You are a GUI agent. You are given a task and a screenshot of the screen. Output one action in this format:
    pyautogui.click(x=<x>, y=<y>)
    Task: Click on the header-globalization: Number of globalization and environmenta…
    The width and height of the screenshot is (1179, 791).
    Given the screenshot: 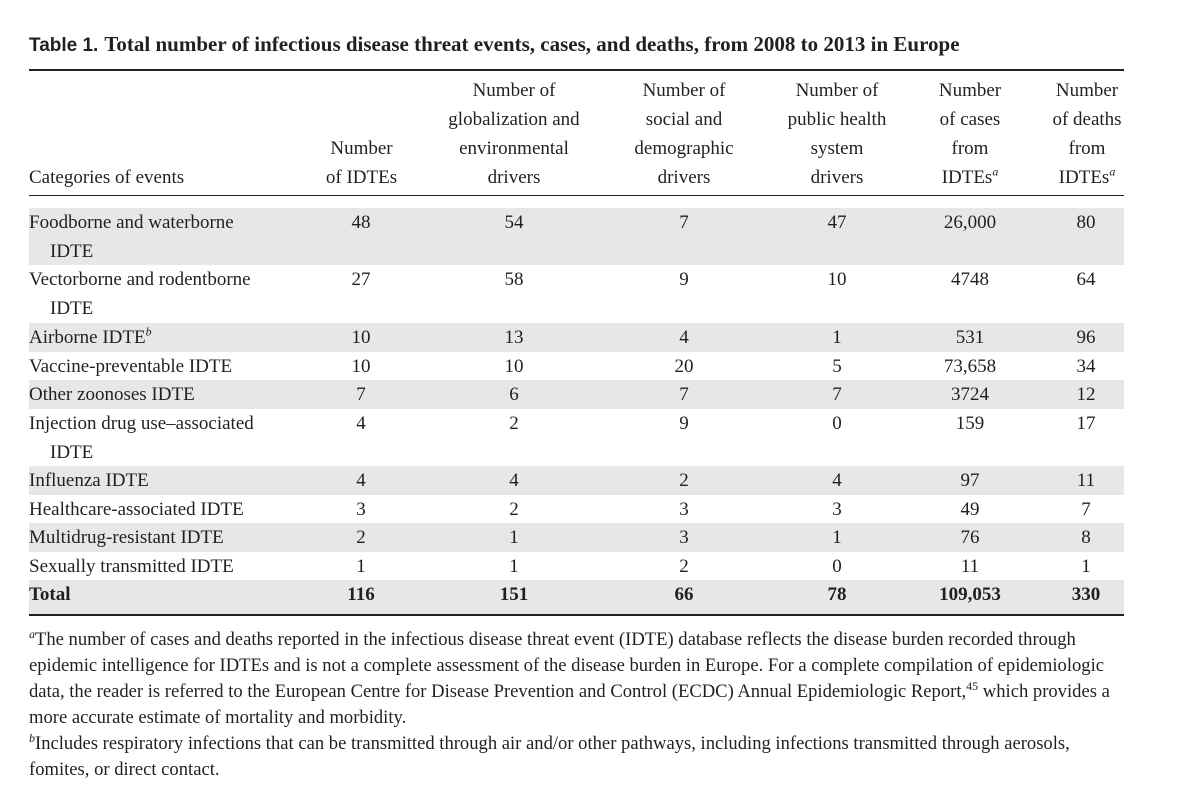 What is the action you would take?
    pyautogui.click(x=514, y=134)
    